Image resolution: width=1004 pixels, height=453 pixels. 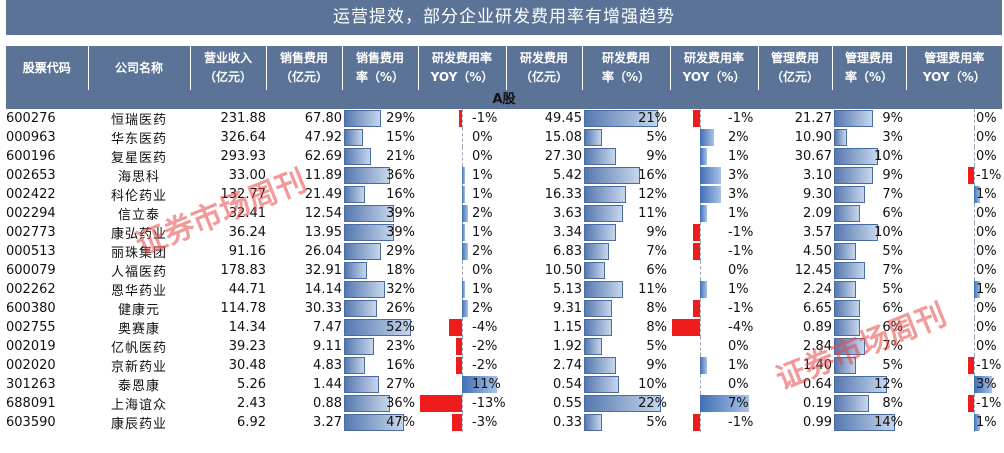 What do you see at coordinates (380, 403) in the screenshot?
I see `sales-rate: 36%` at bounding box center [380, 403].